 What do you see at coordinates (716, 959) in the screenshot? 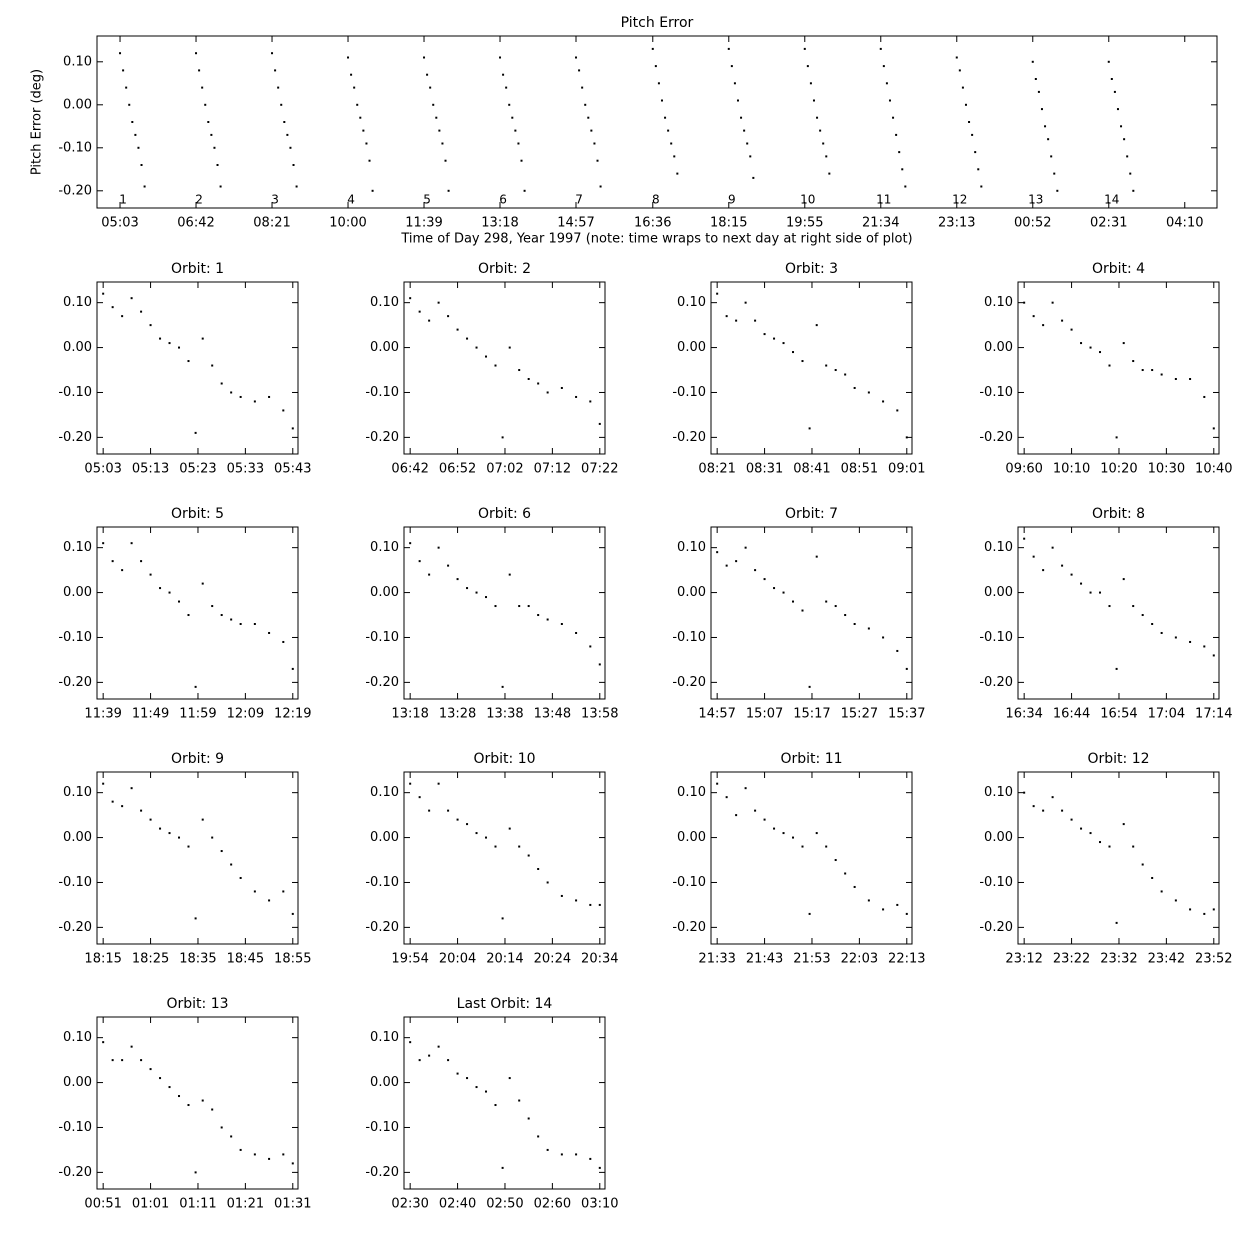
I see `x-tick-label: 21:33` at bounding box center [716, 959].